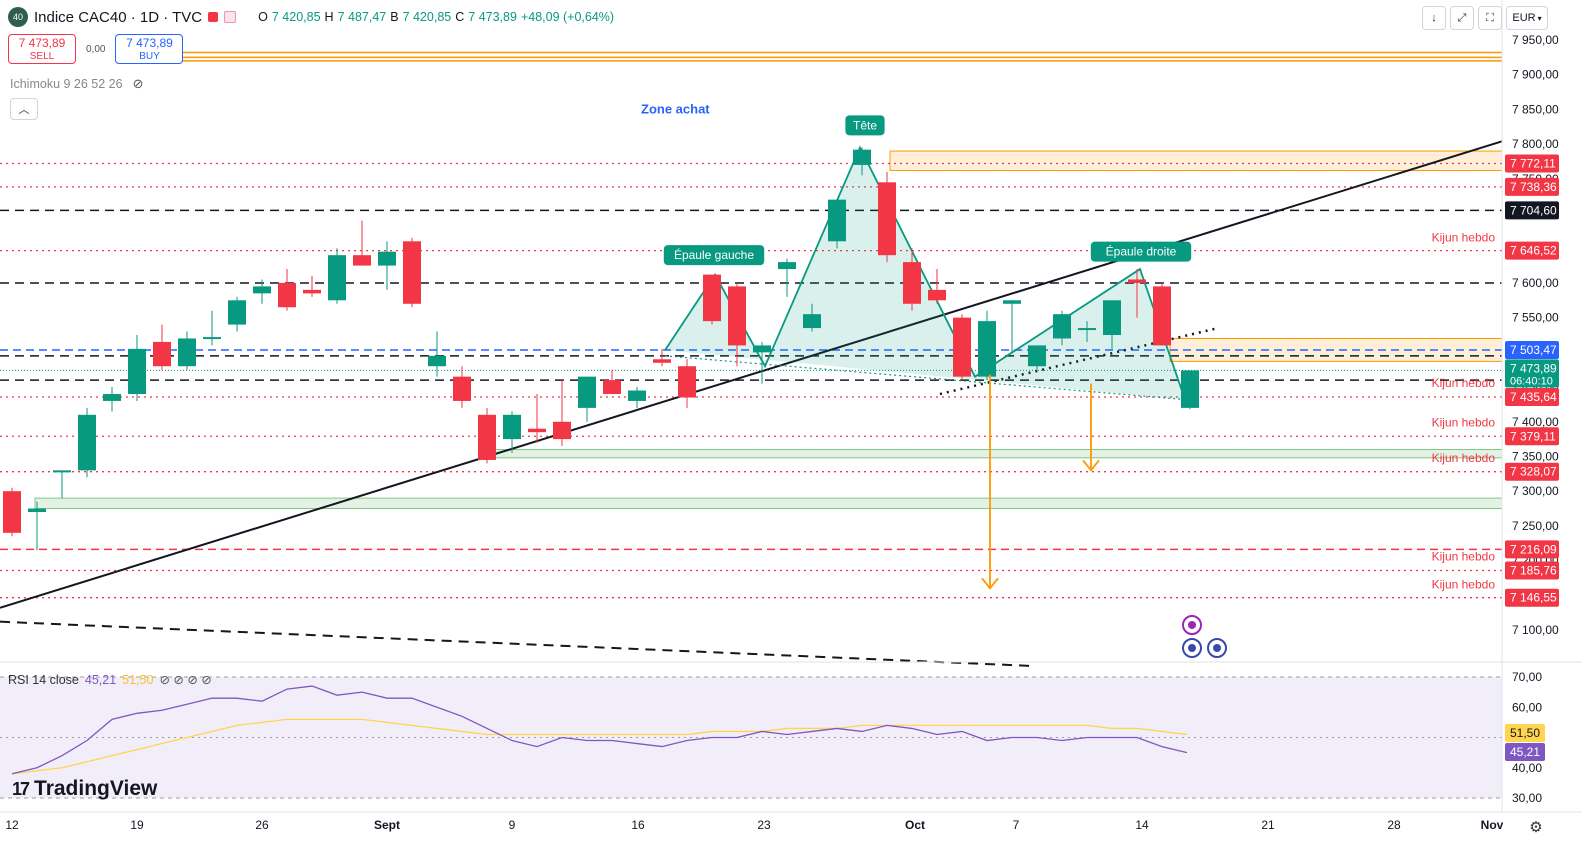  Describe the element at coordinates (1535, 75) in the screenshot. I see `price-tick-label: 7 900,00` at that location.